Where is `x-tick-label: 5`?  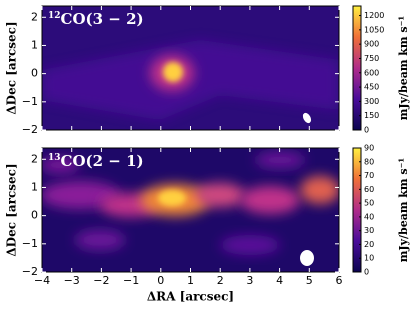 x-tick-label: 5 is located at coordinates (309, 280).